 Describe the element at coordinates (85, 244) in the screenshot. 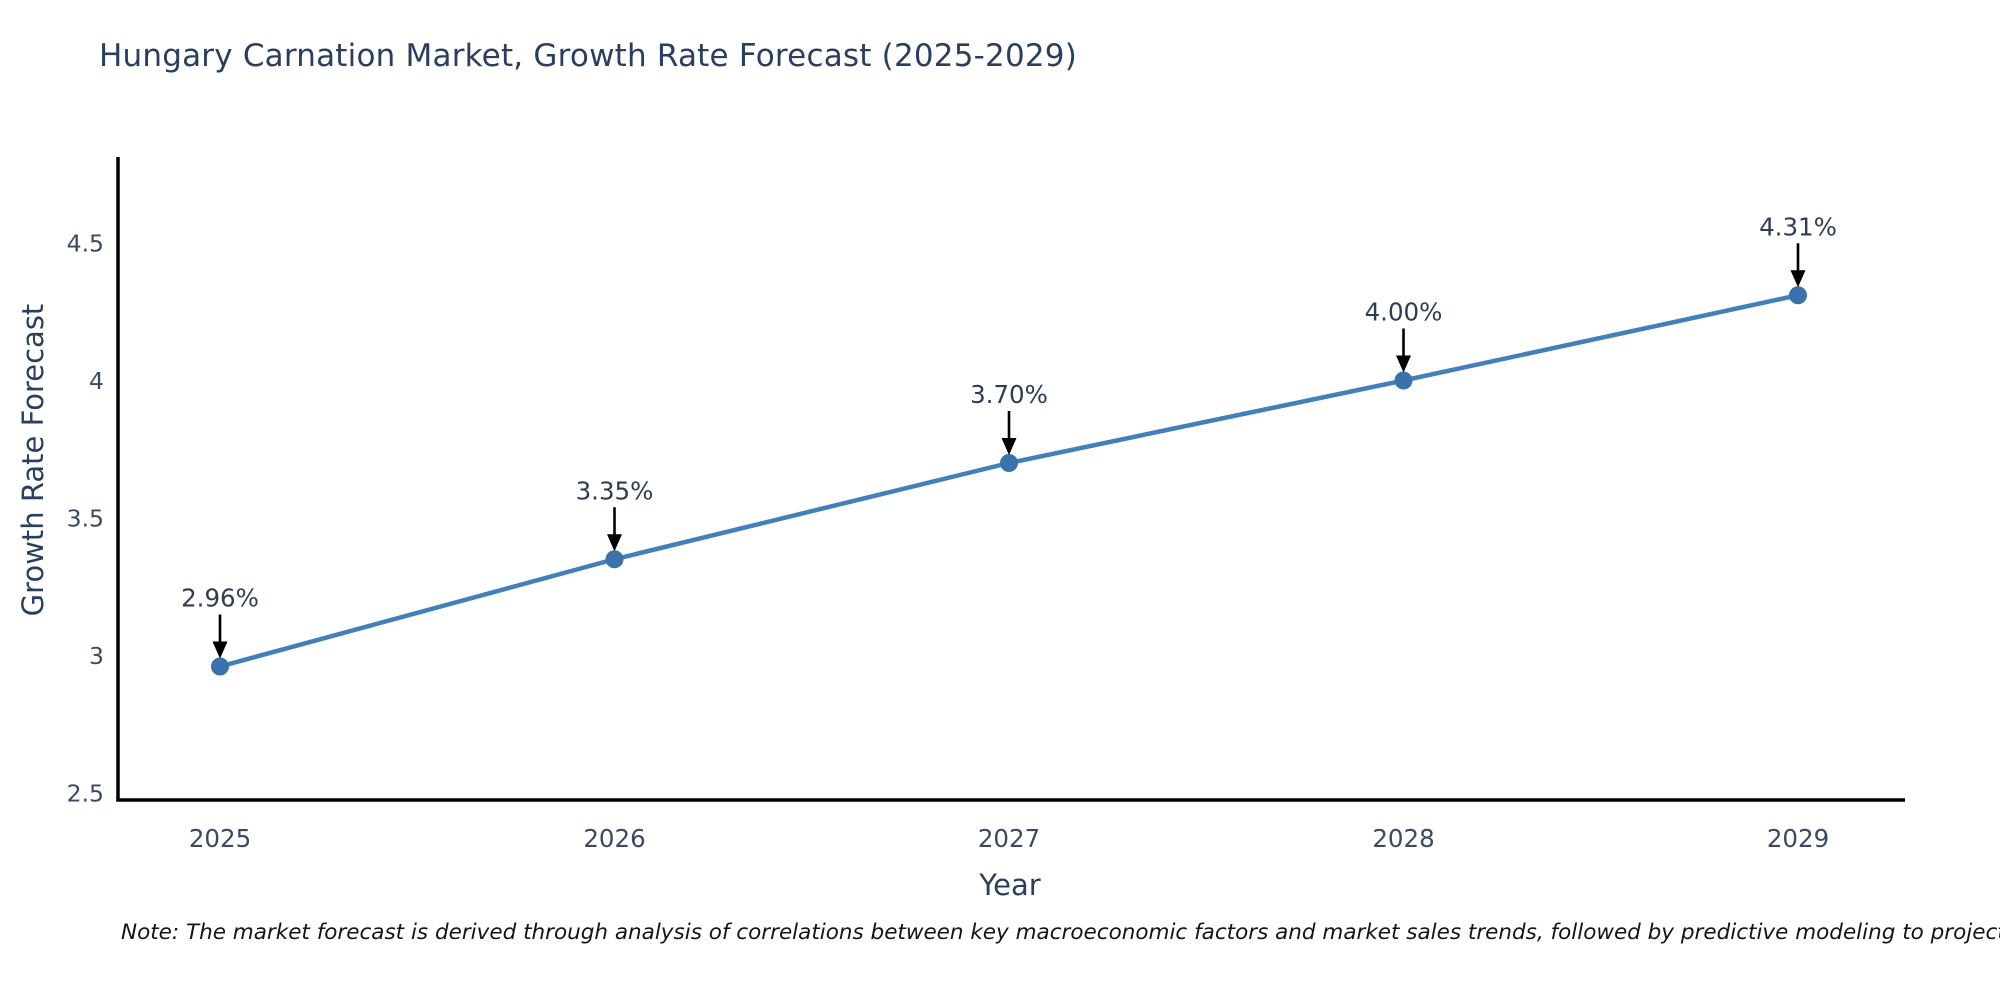

I see `y-tick-label: 4.5` at that location.